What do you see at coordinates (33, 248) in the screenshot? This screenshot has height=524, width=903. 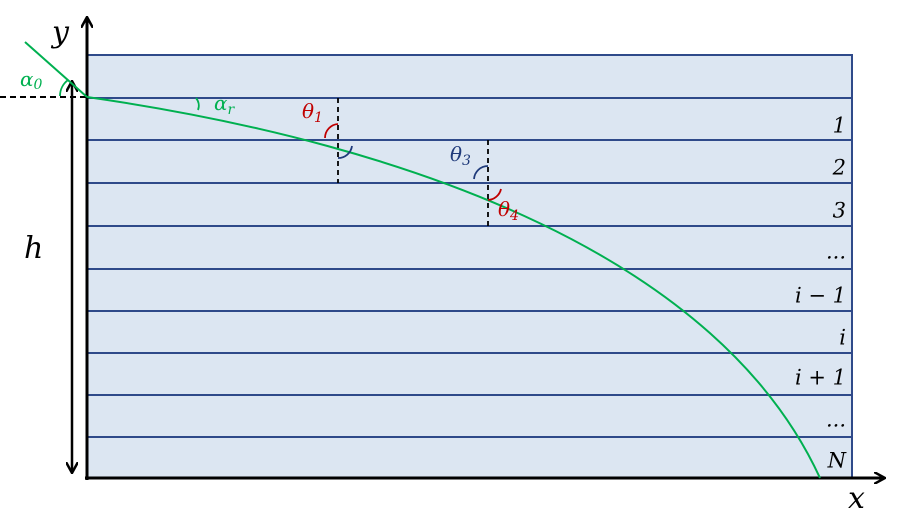 I see `height-label: h` at bounding box center [33, 248].